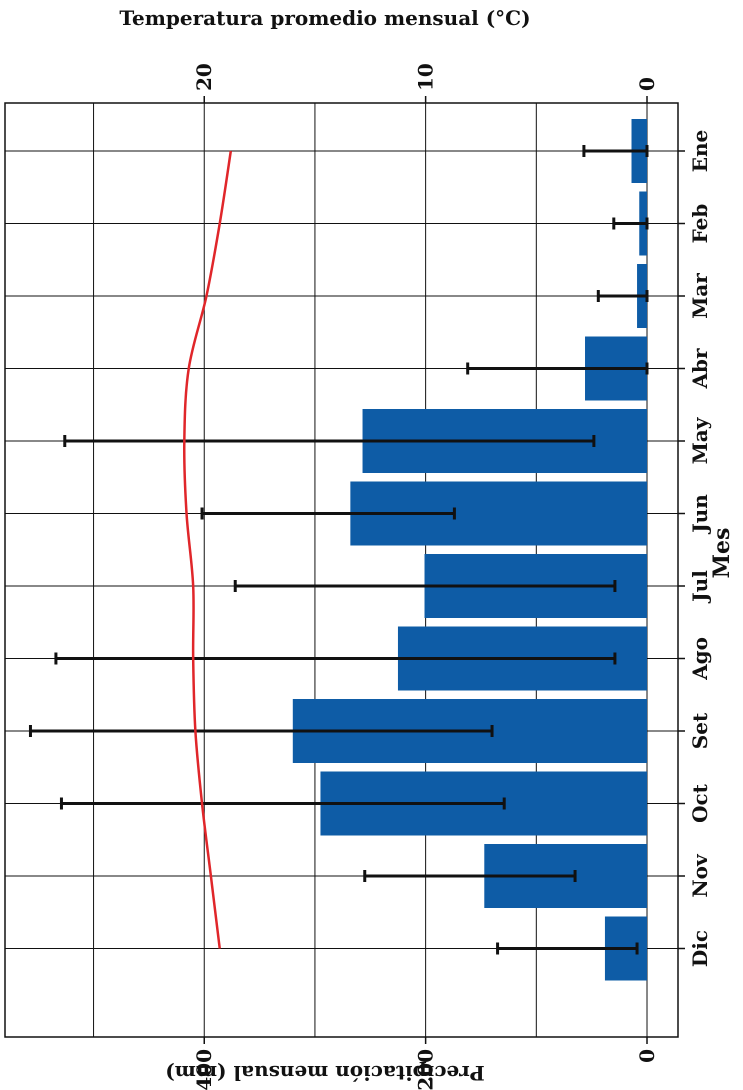 The width and height of the screenshot is (743, 1090). What do you see at coordinates (700, 875) in the screenshot?
I see `month-tick-label: Nov` at bounding box center [700, 875].